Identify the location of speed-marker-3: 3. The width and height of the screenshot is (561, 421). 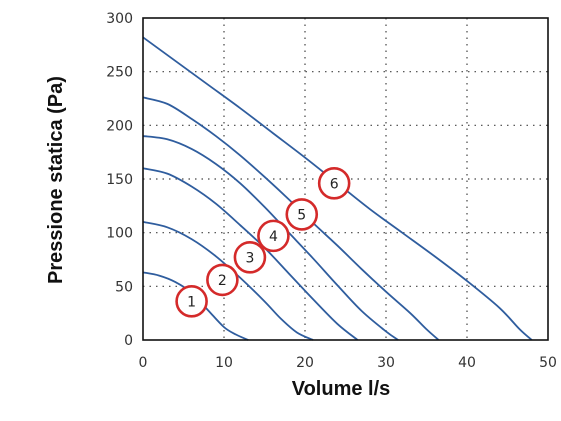
(250, 257).